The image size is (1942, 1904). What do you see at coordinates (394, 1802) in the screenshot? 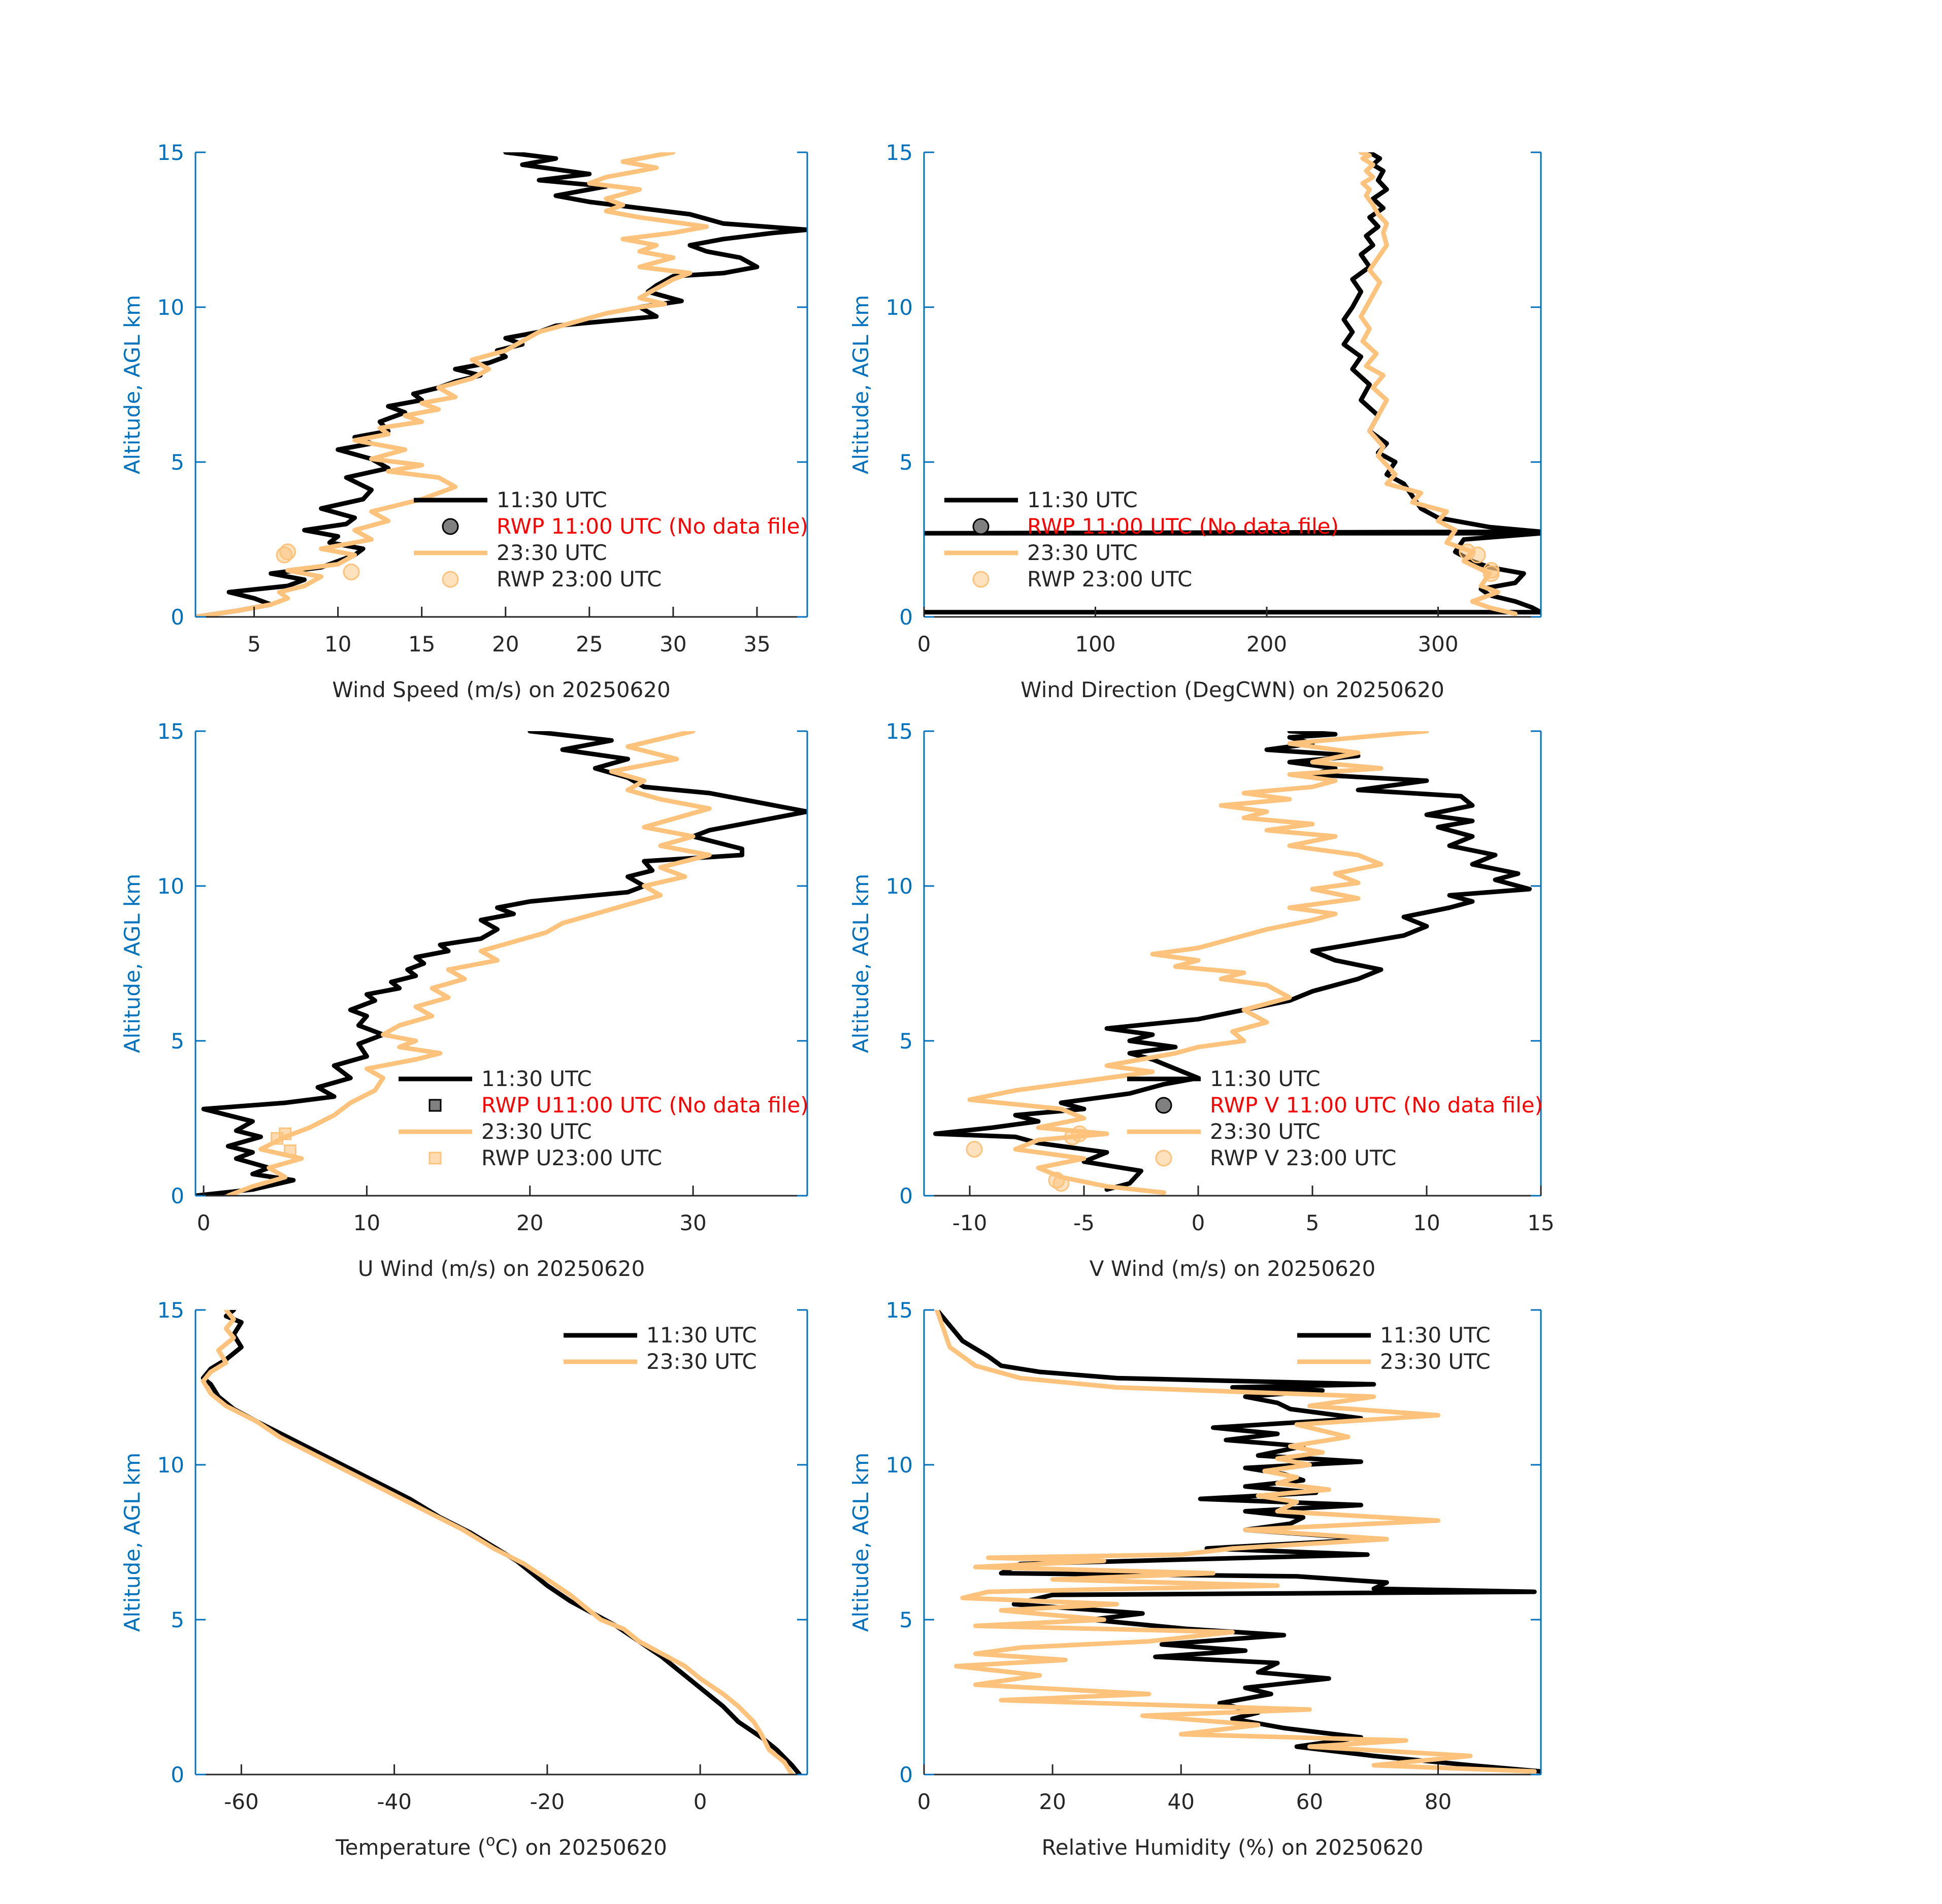
I see `x-tick-label: -40` at bounding box center [394, 1802].